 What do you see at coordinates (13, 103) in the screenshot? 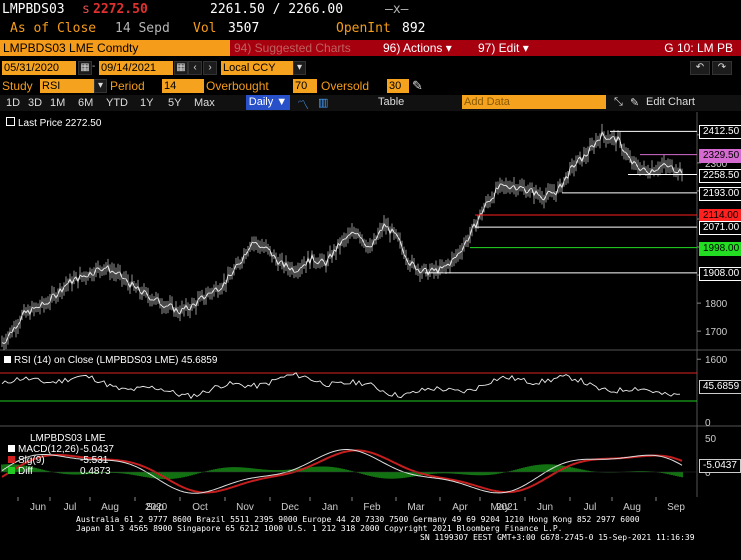
I see `range-1d: 1D` at bounding box center [13, 103].